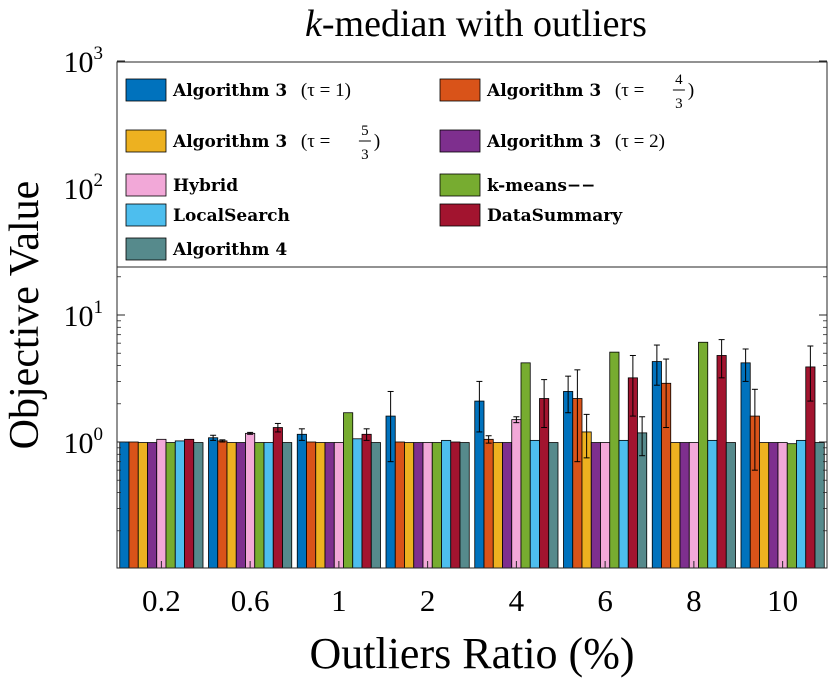  Describe the element at coordinates (605, 600) in the screenshot. I see `x-tick-label: 6` at that location.